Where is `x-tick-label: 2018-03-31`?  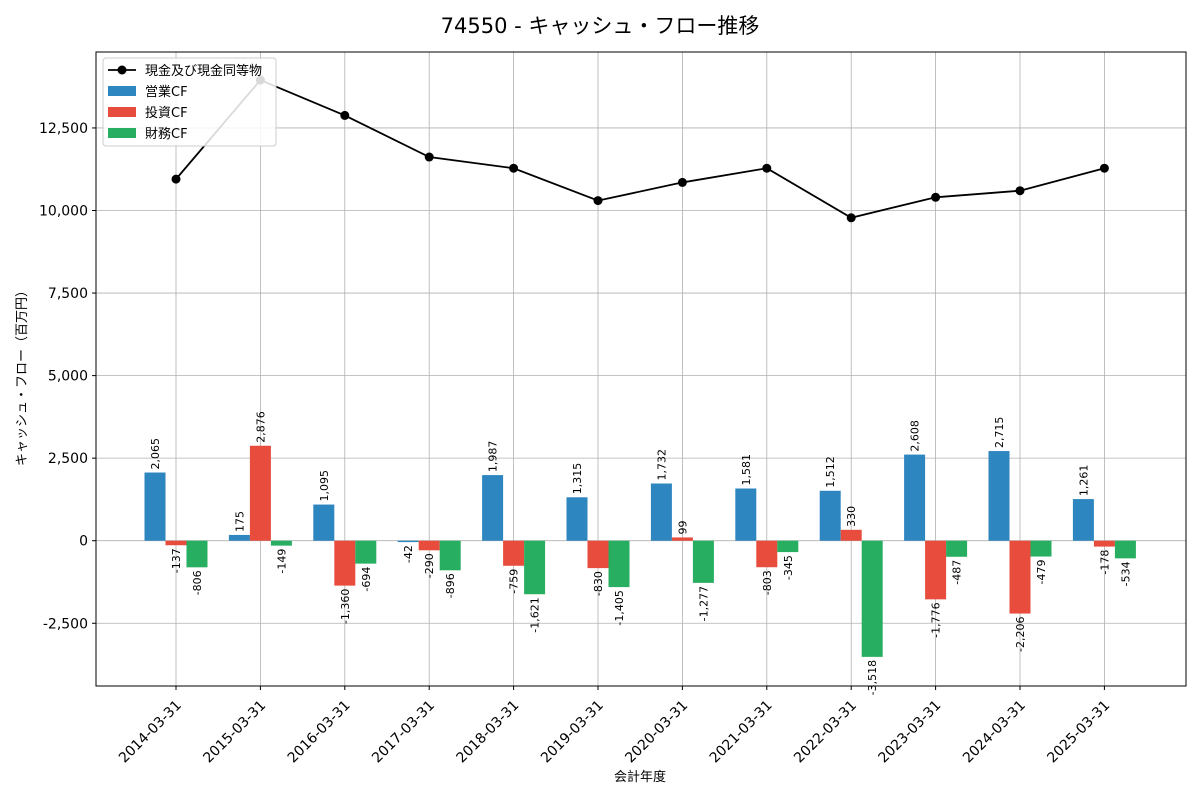
x-tick-label: 2018-03-31 is located at coordinates (488, 732).